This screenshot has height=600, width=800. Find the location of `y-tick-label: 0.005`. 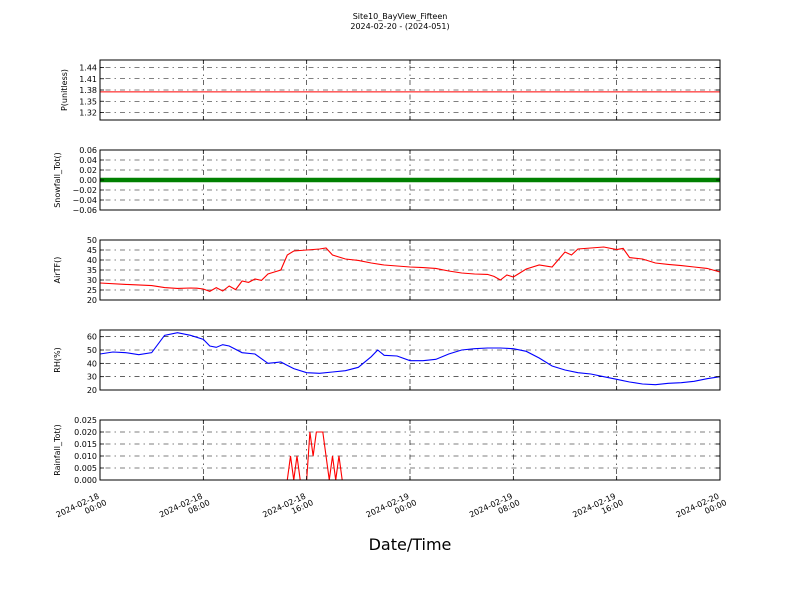

y-tick-label: 0.005 is located at coordinates (85, 468).